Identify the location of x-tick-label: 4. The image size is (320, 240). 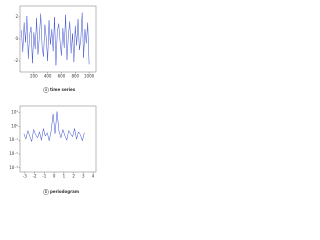
(93, 176).